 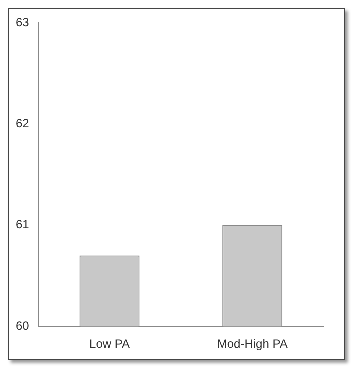 What do you see at coordinates (23, 325) in the screenshot?
I see `y-tick-label: 60` at bounding box center [23, 325].